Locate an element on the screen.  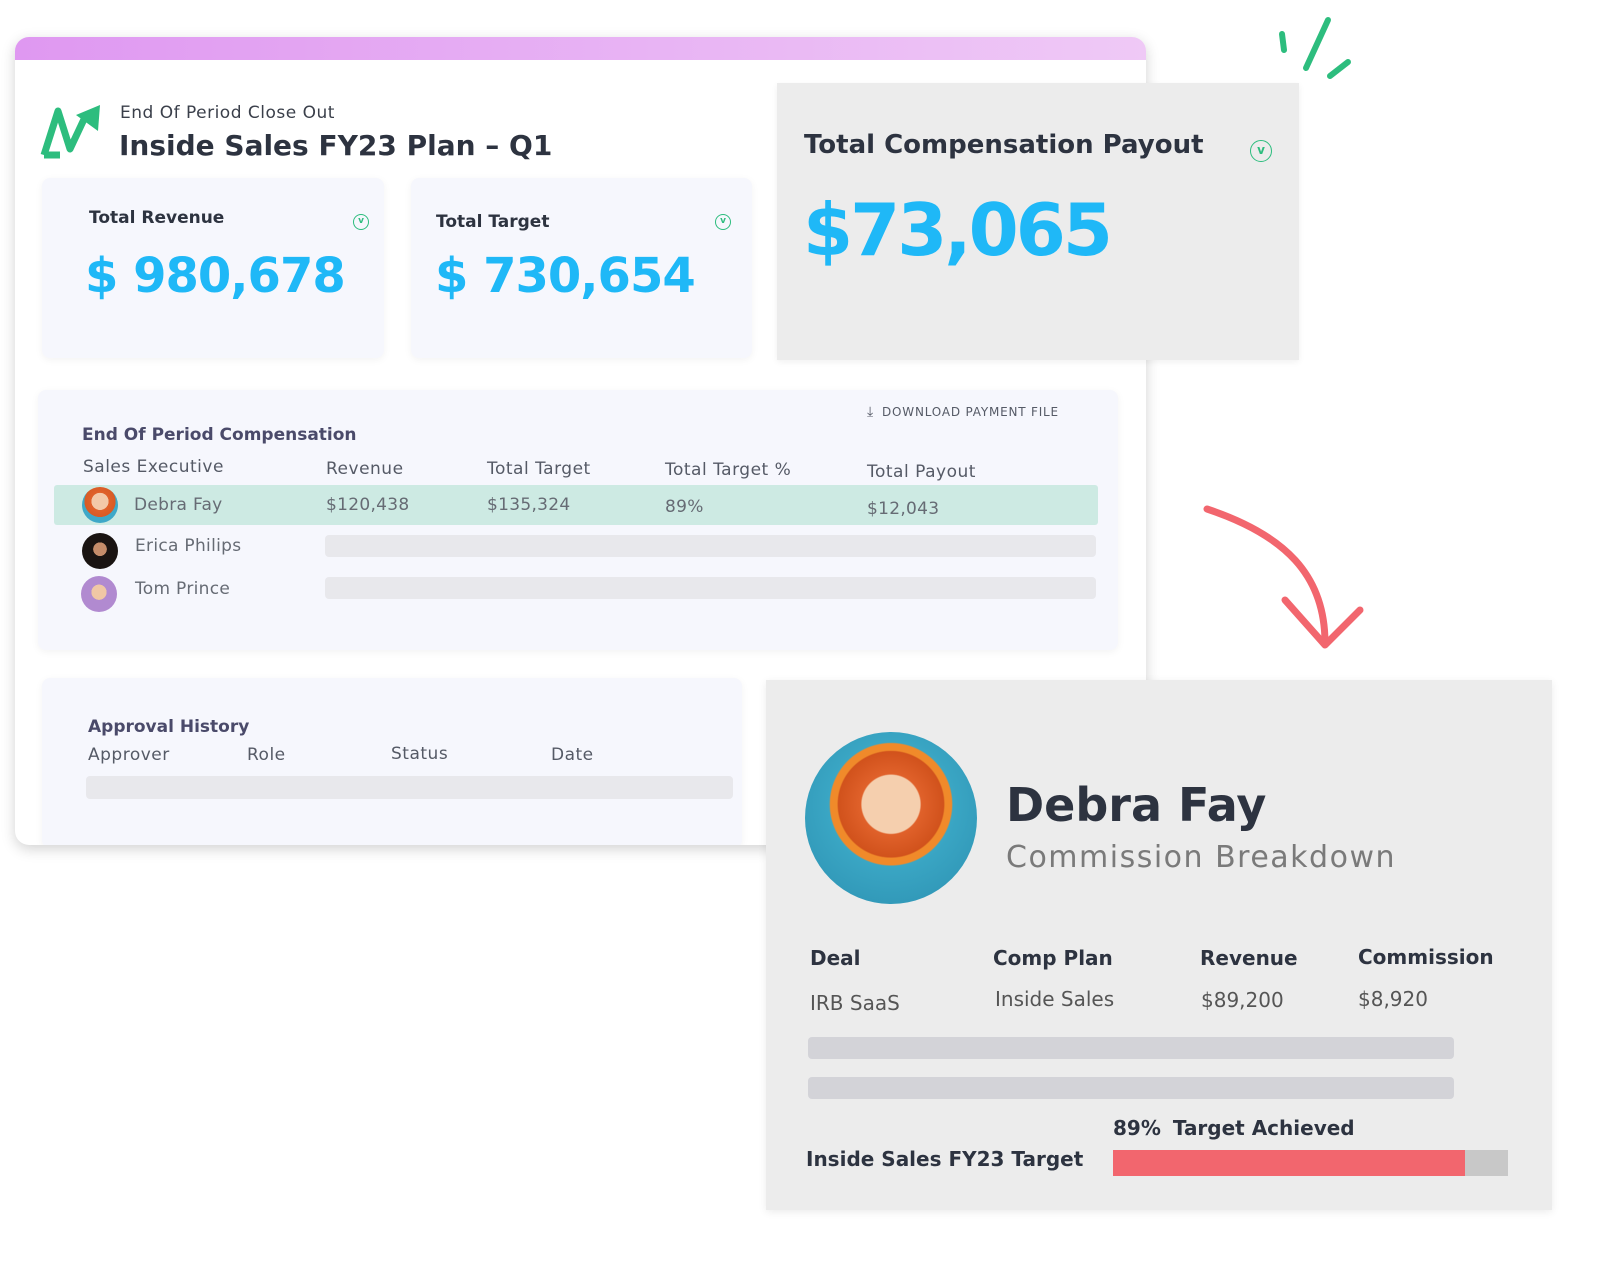
progress-percent: 89% is located at coordinates (1137, 1128).